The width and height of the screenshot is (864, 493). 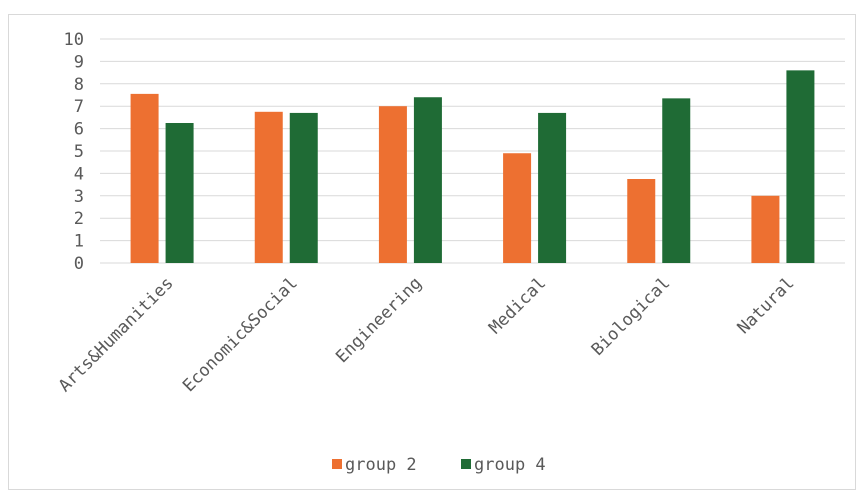 I want to click on y-tick-label: 0, so click(x=79, y=264).